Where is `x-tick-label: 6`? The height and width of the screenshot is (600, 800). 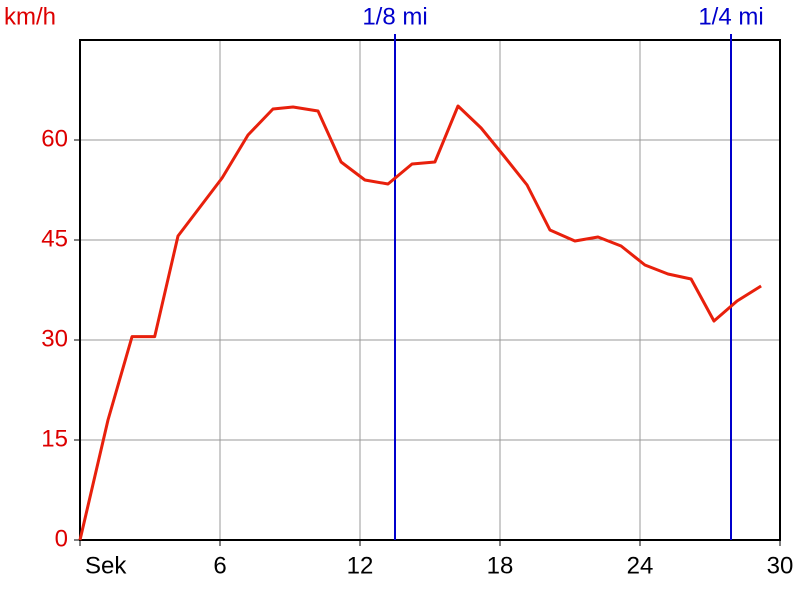
x-tick-label: 6 is located at coordinates (219, 565).